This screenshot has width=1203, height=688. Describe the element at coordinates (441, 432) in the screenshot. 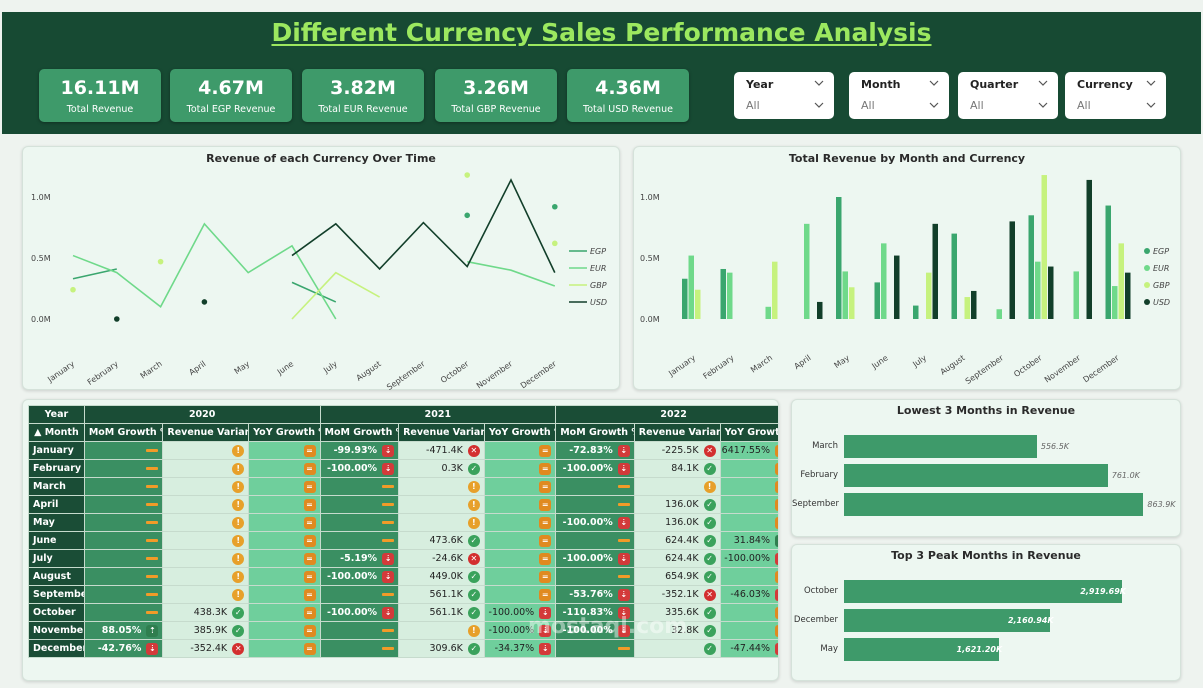

I see `col-variance: Revenue Variance` at that location.